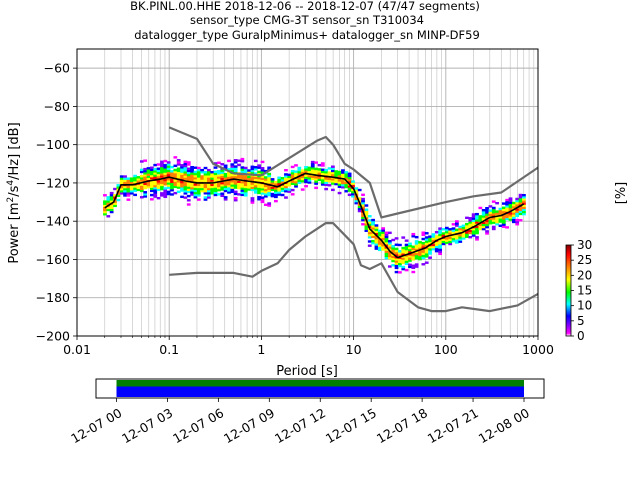 This screenshot has height=480, width=640. What do you see at coordinates (307, 371) in the screenshot?
I see `x-axis-label: Period [s]` at bounding box center [307, 371].